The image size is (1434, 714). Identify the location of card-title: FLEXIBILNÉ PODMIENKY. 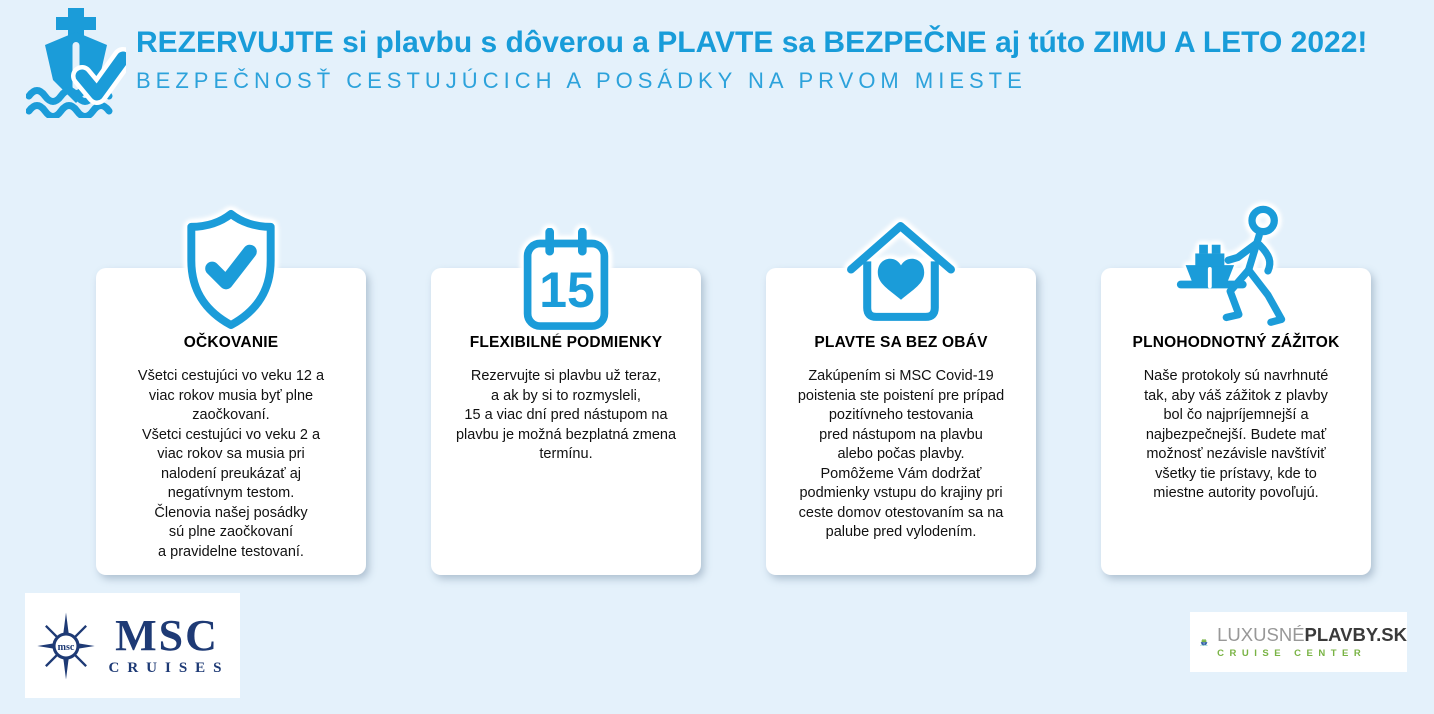
(566, 342).